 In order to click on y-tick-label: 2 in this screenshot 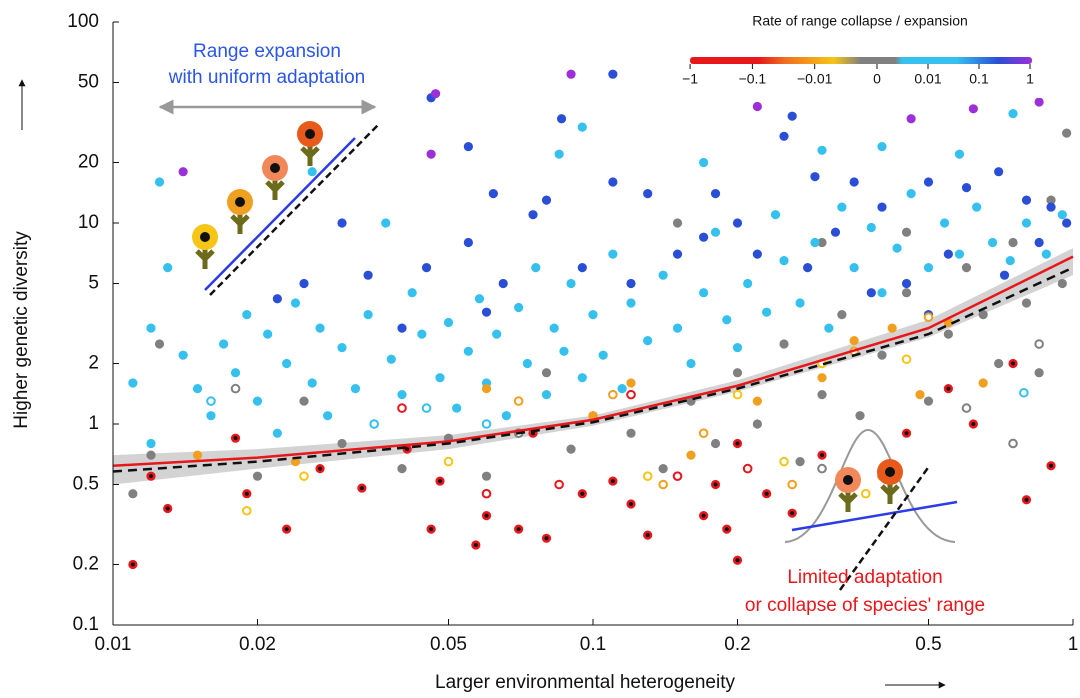, I will do `click(93, 363)`.